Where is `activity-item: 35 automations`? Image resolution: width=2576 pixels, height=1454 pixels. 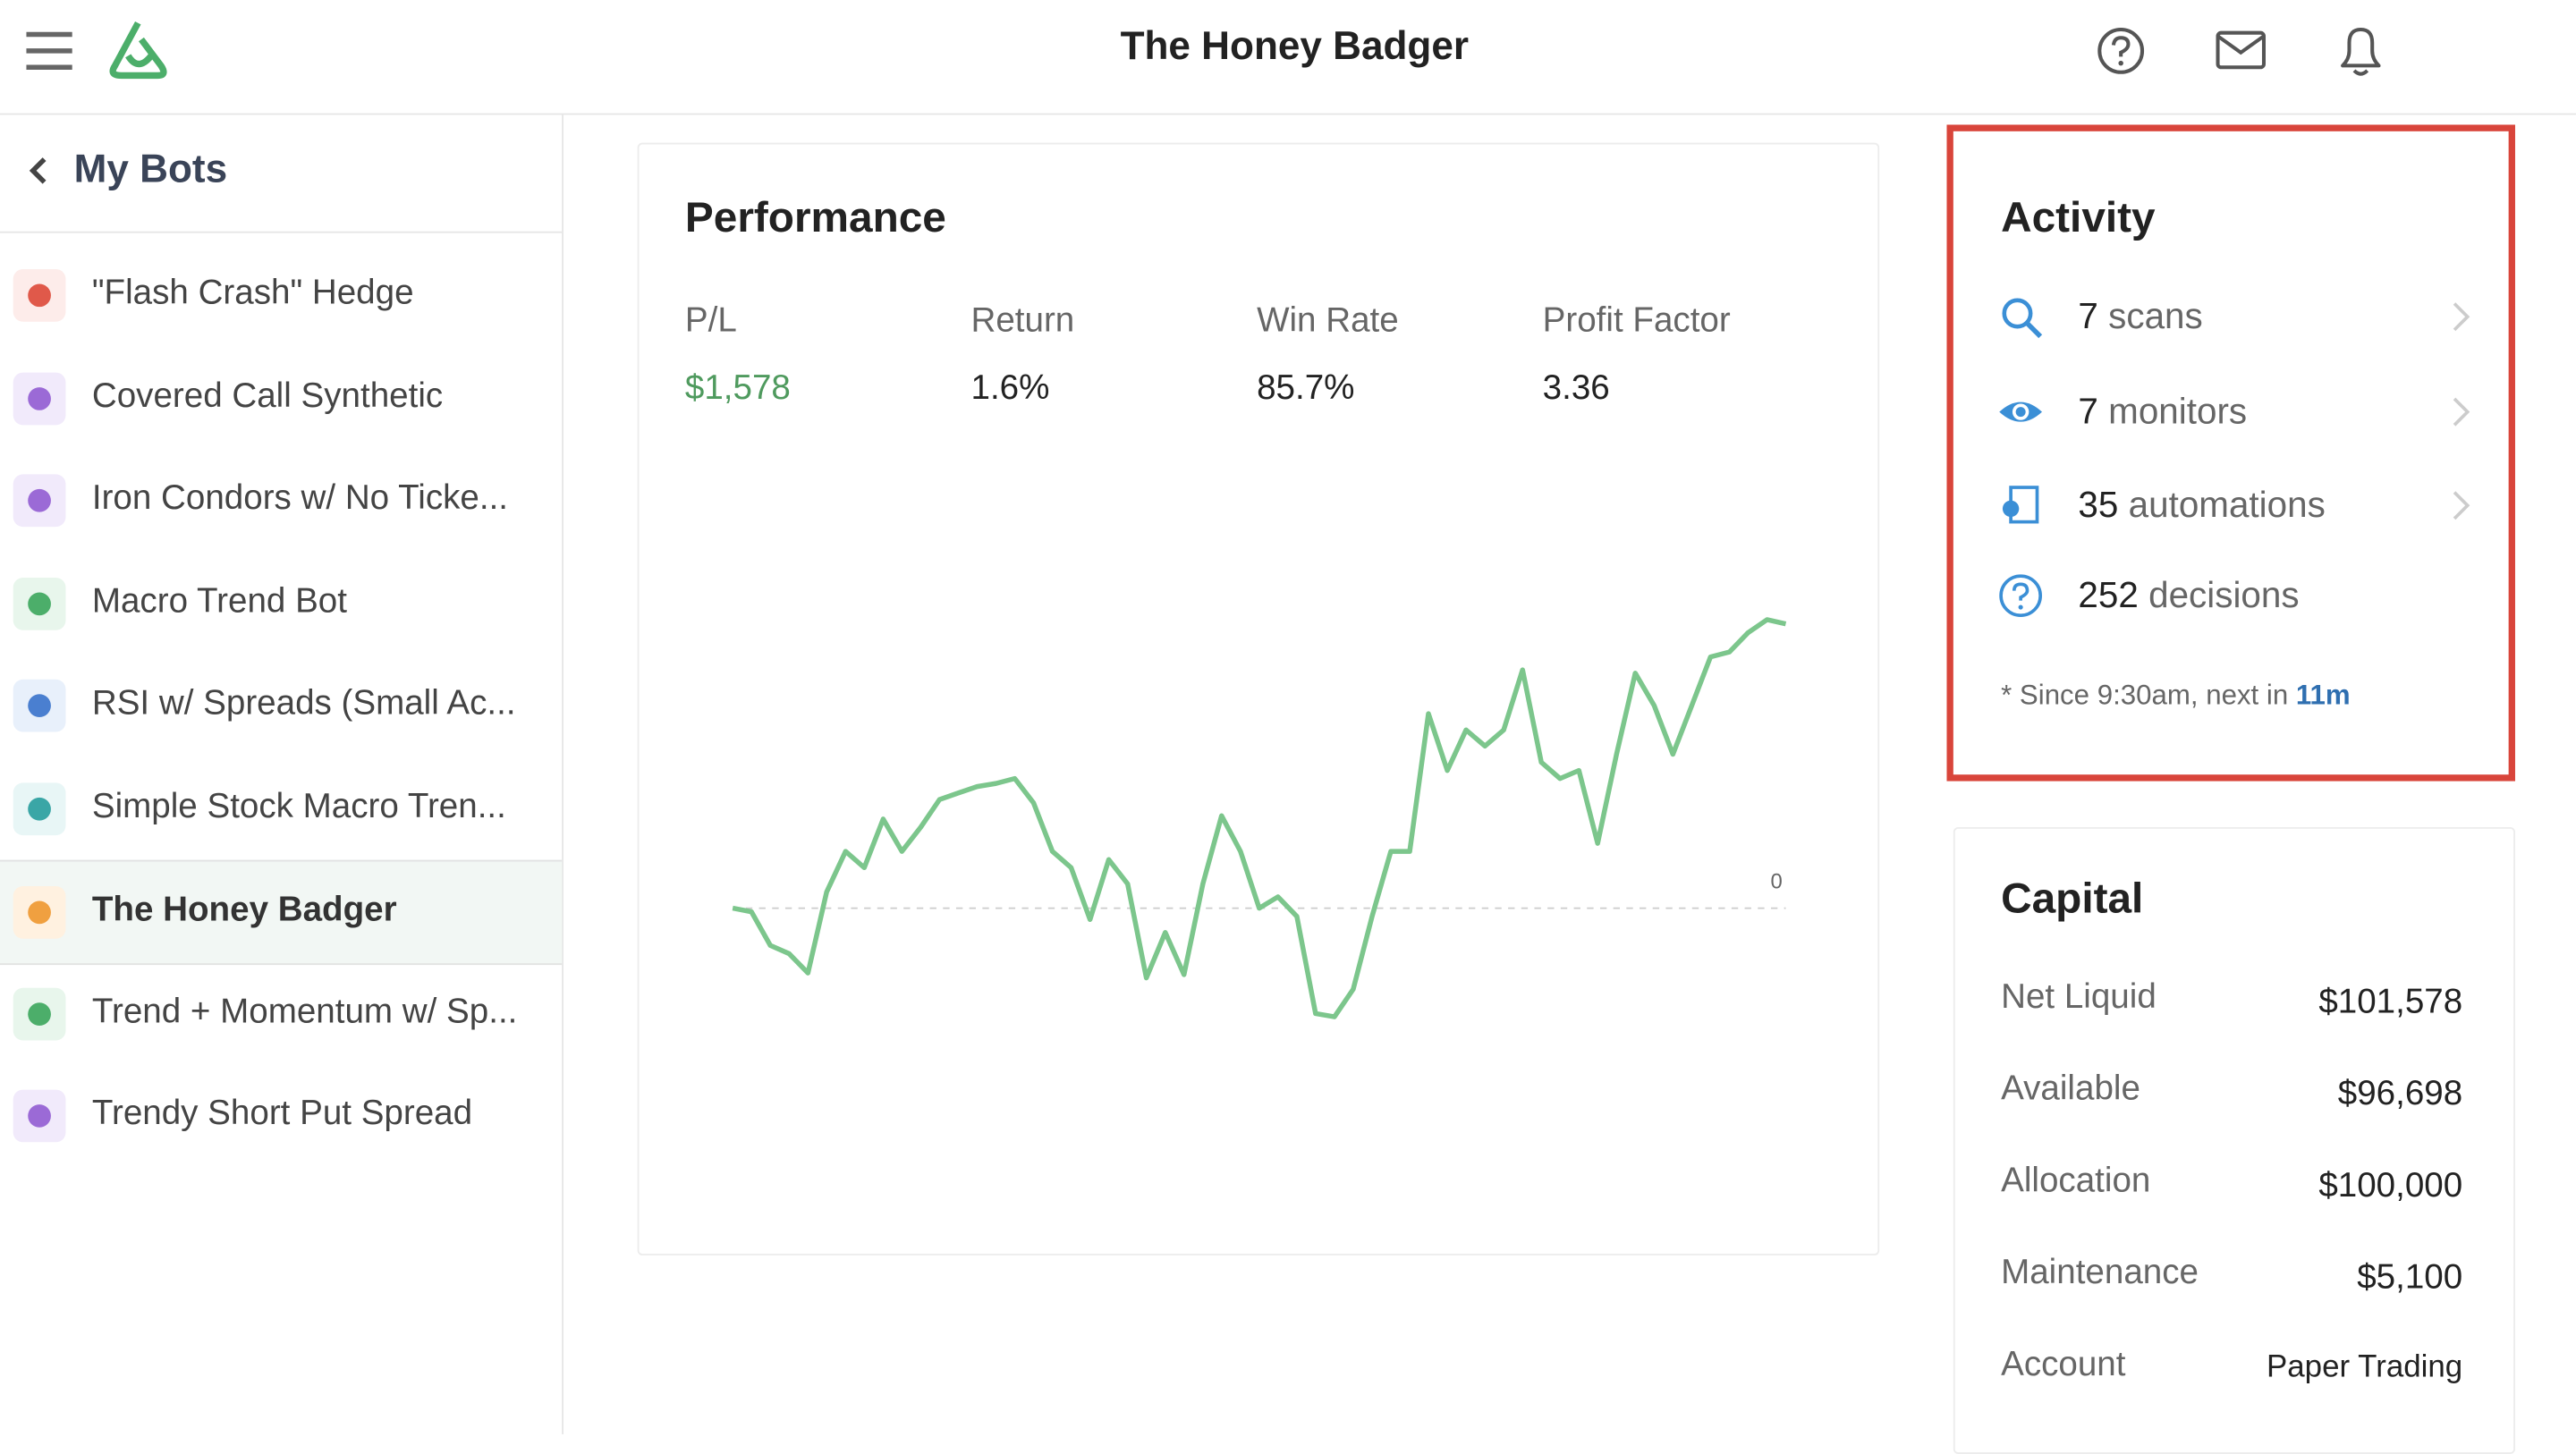 activity-item: 35 automations is located at coordinates (2237, 506).